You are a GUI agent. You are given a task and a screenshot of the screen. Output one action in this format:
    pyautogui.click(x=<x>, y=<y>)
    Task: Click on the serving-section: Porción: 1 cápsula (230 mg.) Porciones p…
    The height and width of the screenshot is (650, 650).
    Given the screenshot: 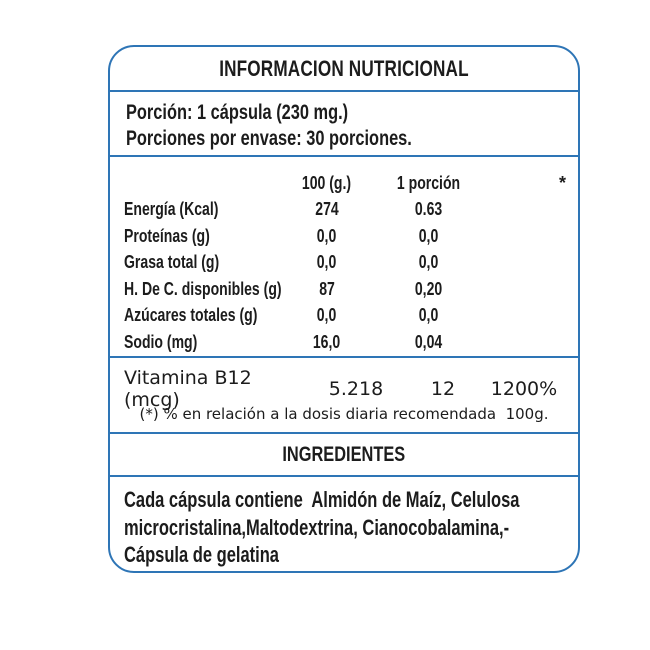 What is the action you would take?
    pyautogui.click(x=344, y=124)
    